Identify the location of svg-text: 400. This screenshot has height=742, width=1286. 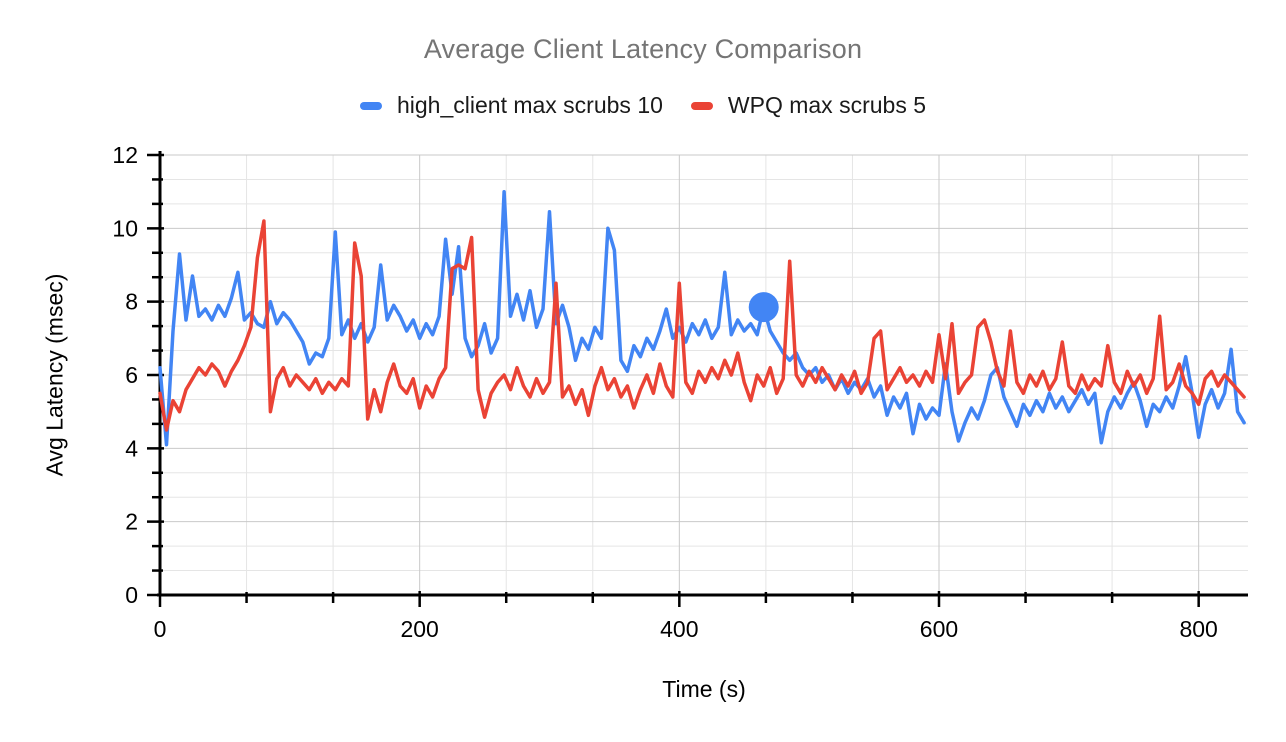
(679, 629).